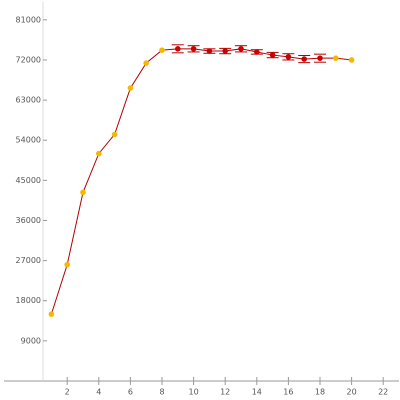 This screenshot has height=400, width=400. Describe the element at coordinates (28, 260) in the screenshot. I see `y-tick-label: 27000` at that location.